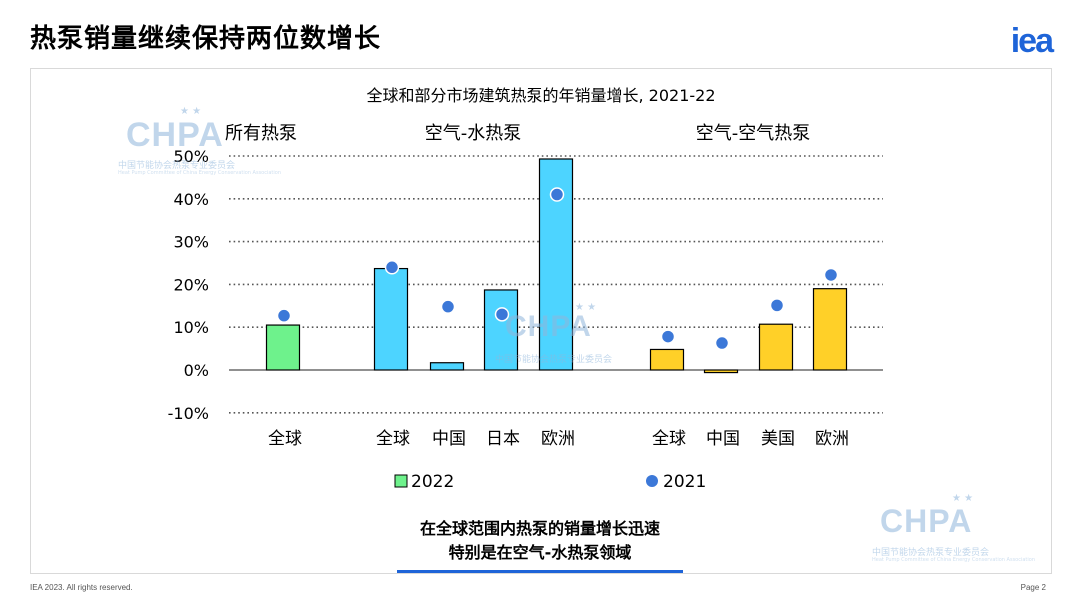 The image size is (1080, 607). Describe the element at coordinates (191, 156) in the screenshot. I see `y-tick-label: 50%` at that location.